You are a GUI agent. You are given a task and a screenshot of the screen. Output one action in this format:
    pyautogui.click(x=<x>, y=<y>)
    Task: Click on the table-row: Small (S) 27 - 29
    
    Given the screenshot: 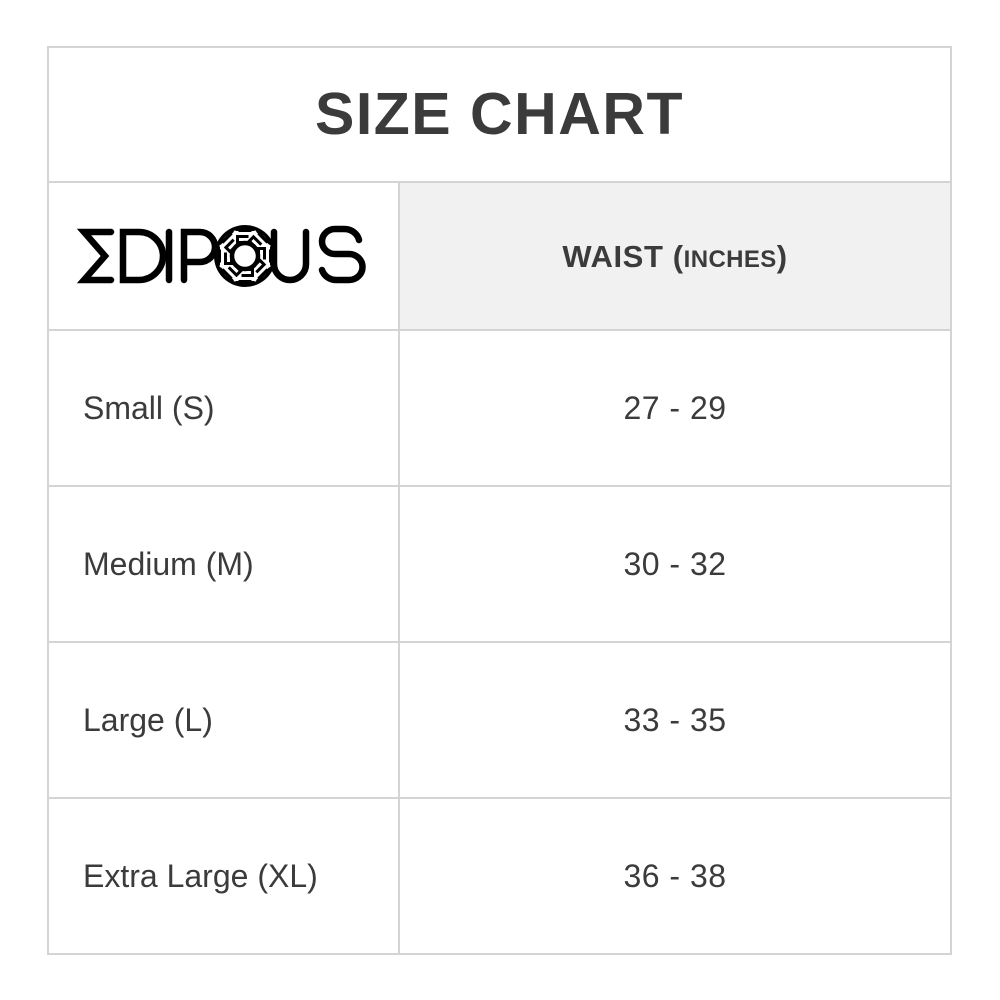 What is the action you would take?
    pyautogui.click(x=499, y=409)
    